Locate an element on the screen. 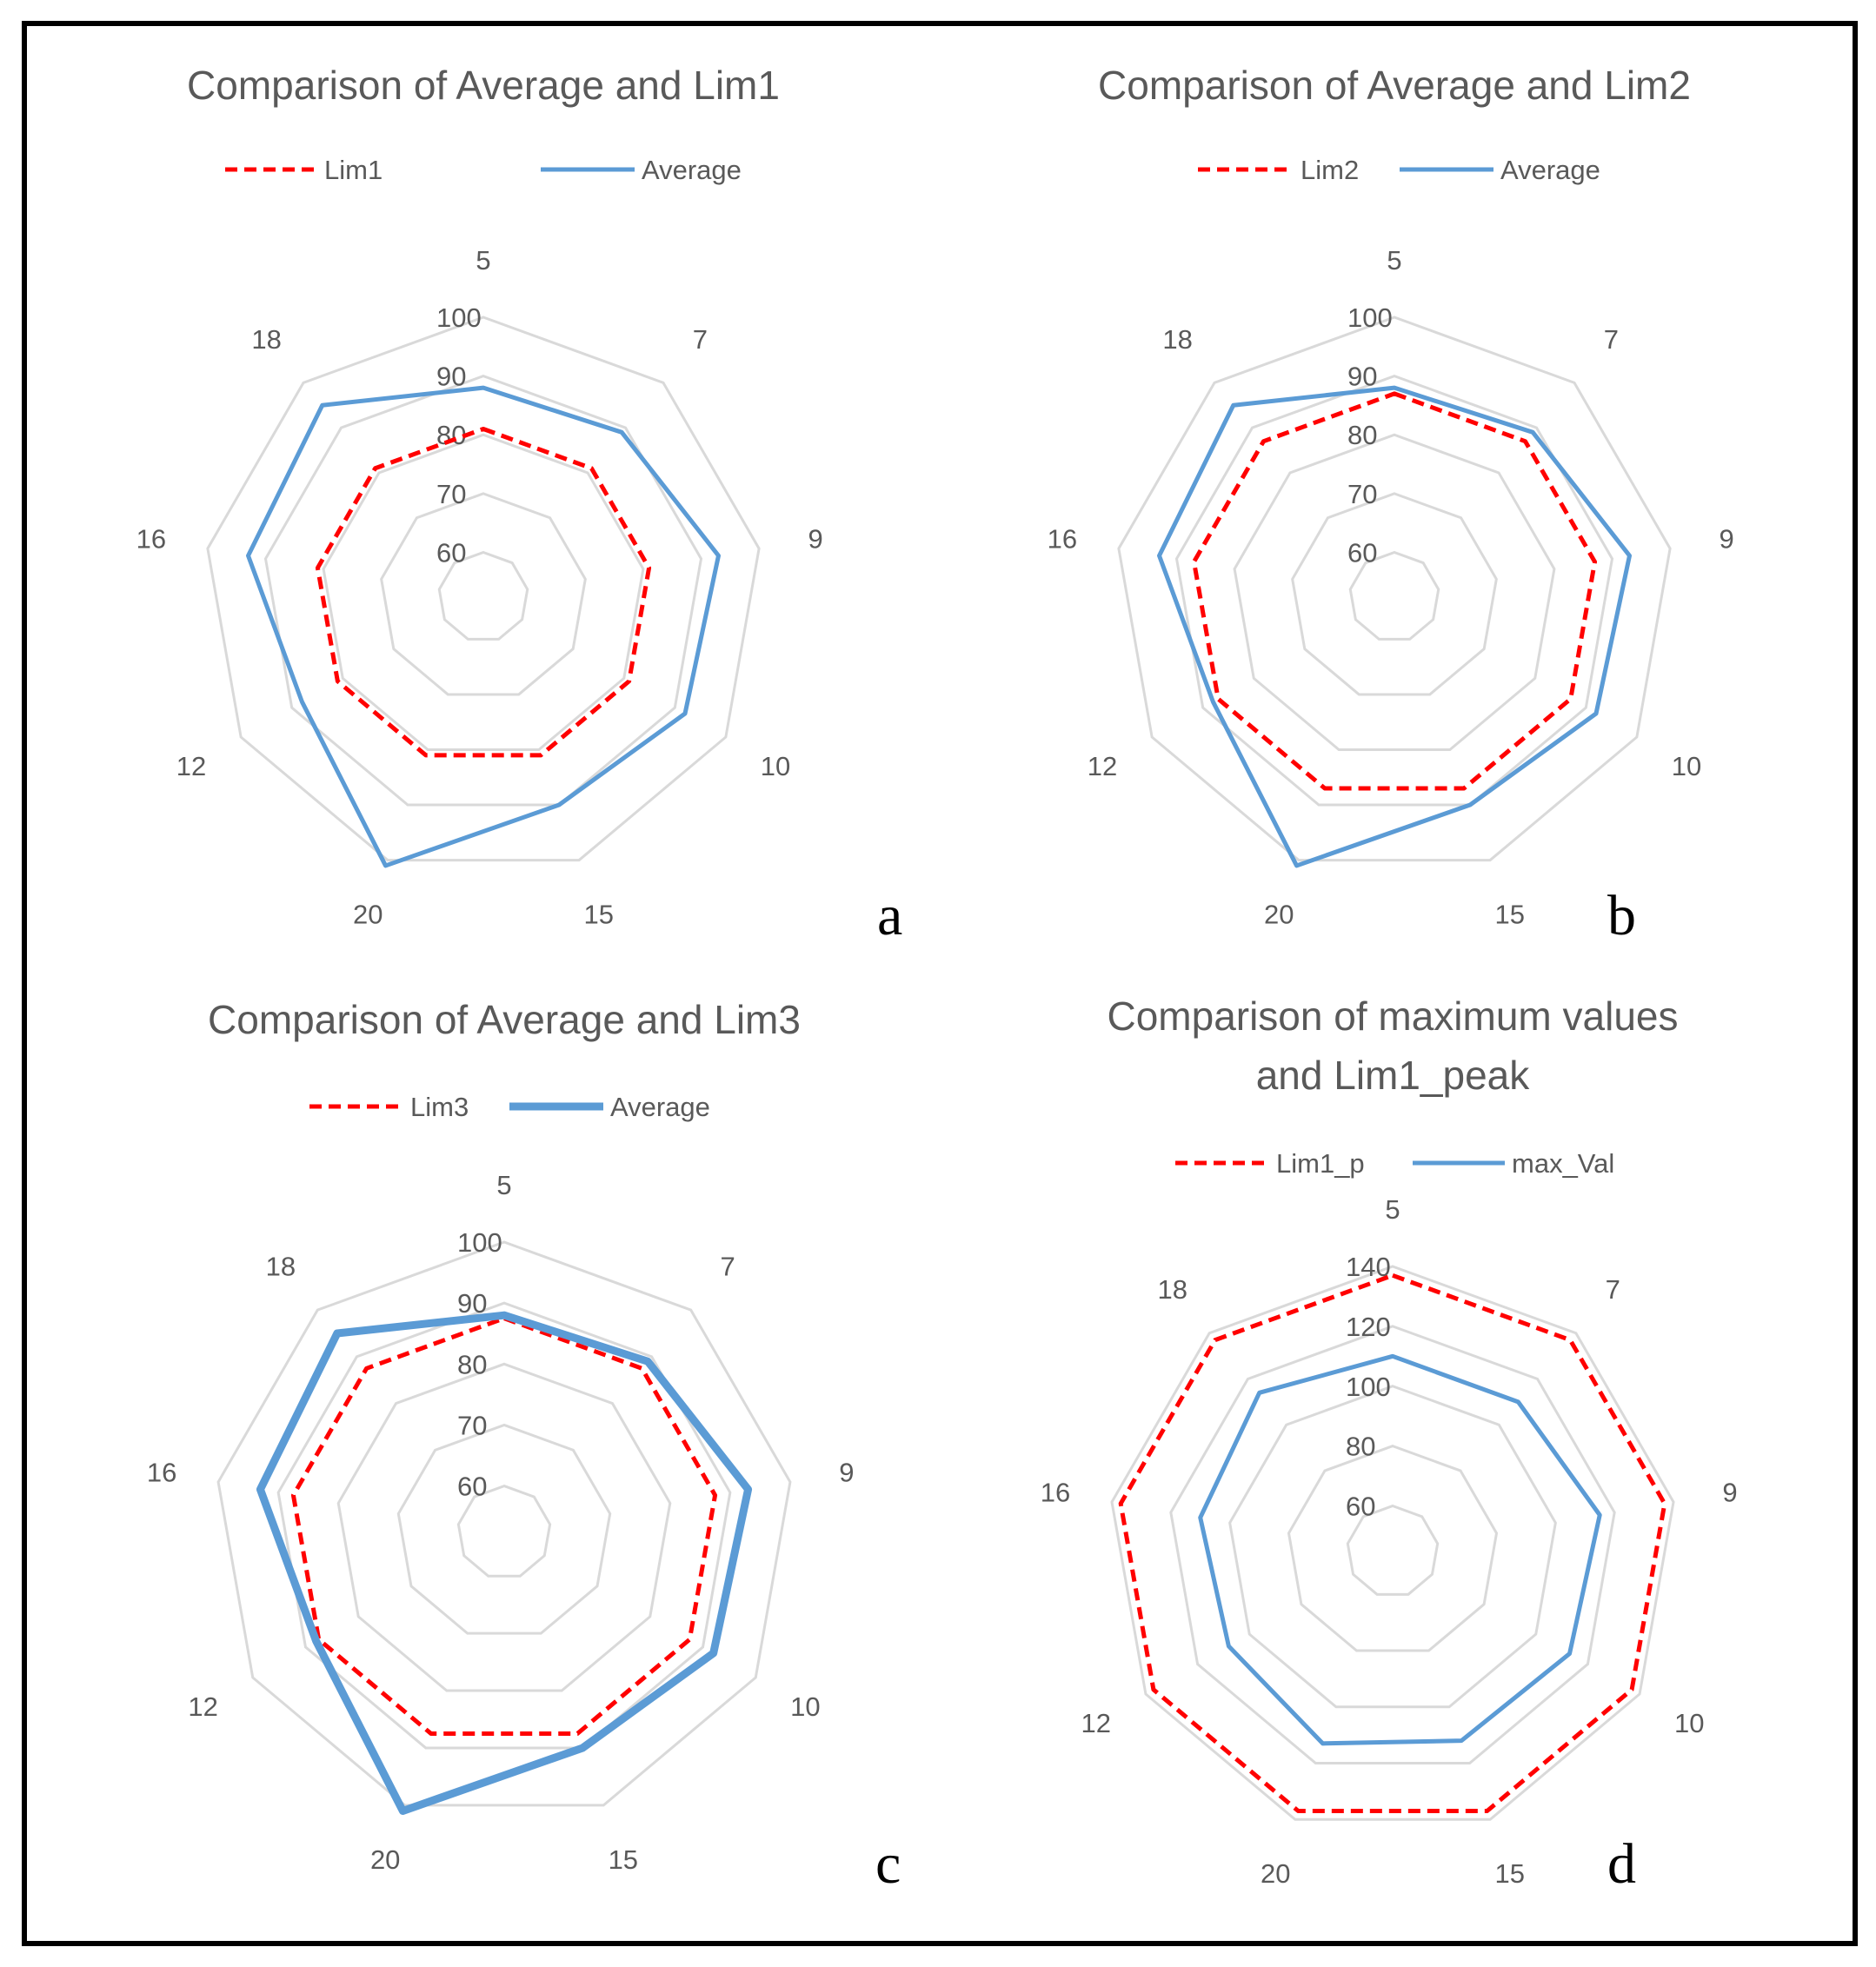 This screenshot has height=1967, width=1876. series-lim1-p is located at coordinates (1392, 1544).